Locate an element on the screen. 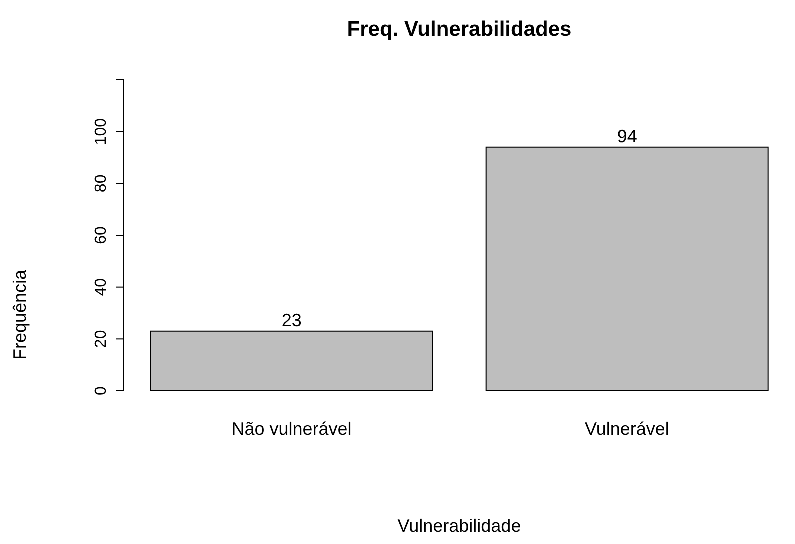 The width and height of the screenshot is (795, 544). y-tick-label: 20 is located at coordinates (101, 339).